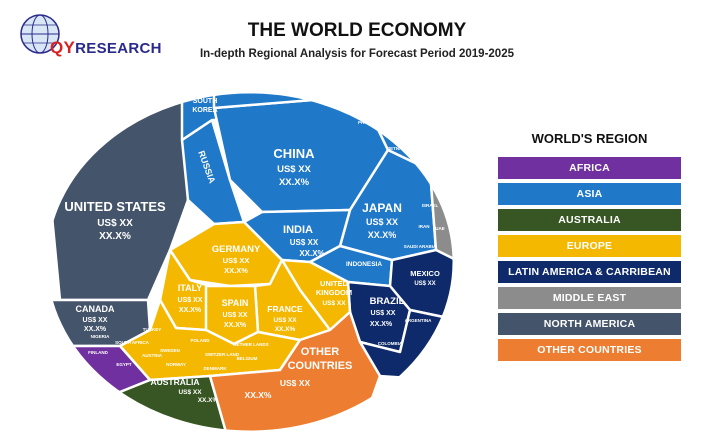 Image resolution: width=714 pixels, height=434 pixels. I want to click on philippines-label: PHILIPPINES, so click(372, 122).